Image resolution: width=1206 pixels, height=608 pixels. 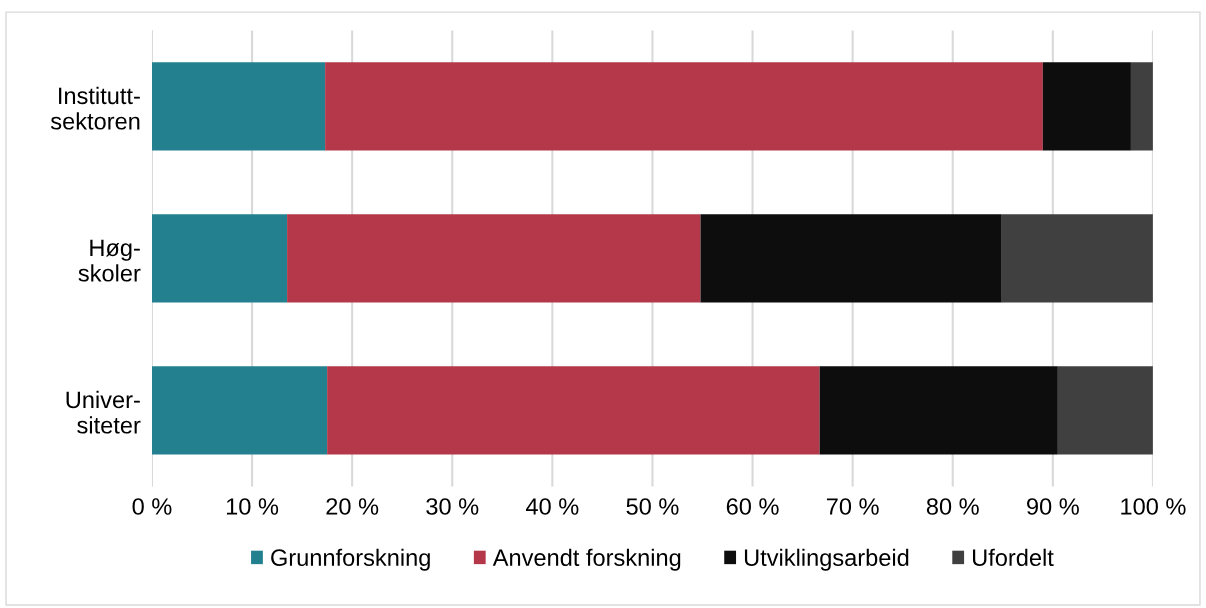 What do you see at coordinates (952, 506) in the screenshot?
I see `x-tick-label: 80 %` at bounding box center [952, 506].